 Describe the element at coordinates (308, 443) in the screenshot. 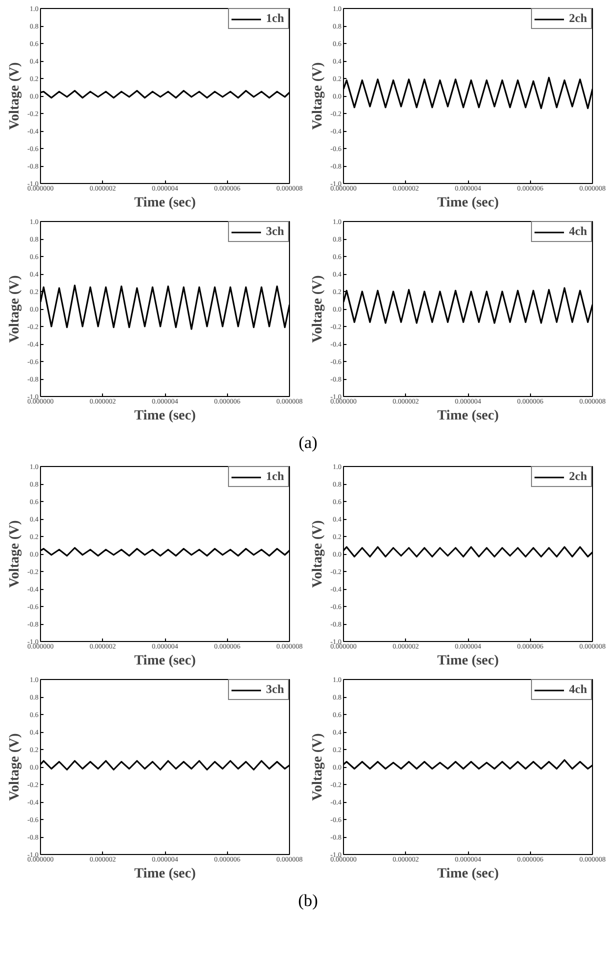

I see `text: (a)` at that location.